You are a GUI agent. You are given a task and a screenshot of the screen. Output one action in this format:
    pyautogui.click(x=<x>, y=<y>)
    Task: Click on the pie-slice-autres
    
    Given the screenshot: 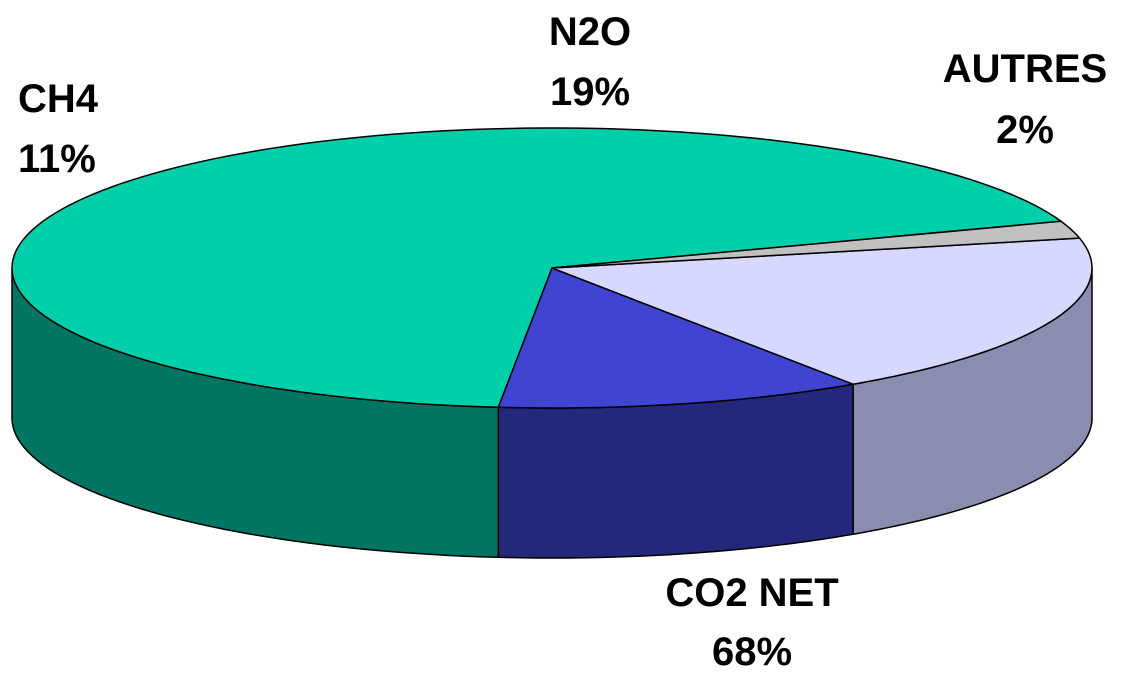 What is the action you would take?
    pyautogui.click(x=816, y=244)
    